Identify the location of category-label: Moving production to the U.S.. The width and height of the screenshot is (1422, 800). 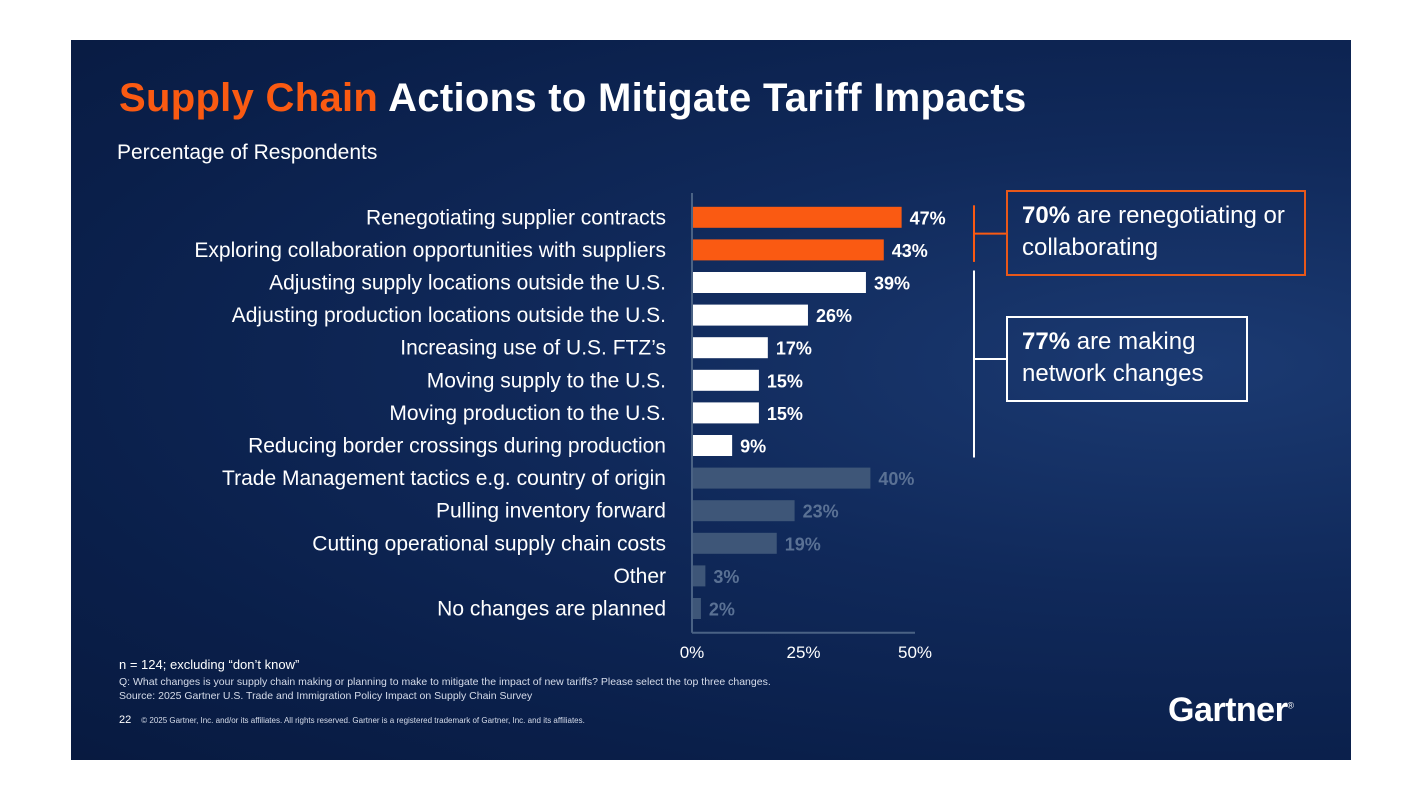
(527, 413).